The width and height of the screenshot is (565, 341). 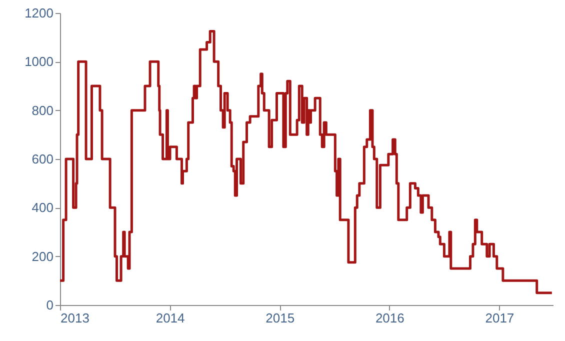 I want to click on y-tick-label: 1200, so click(x=39, y=13).